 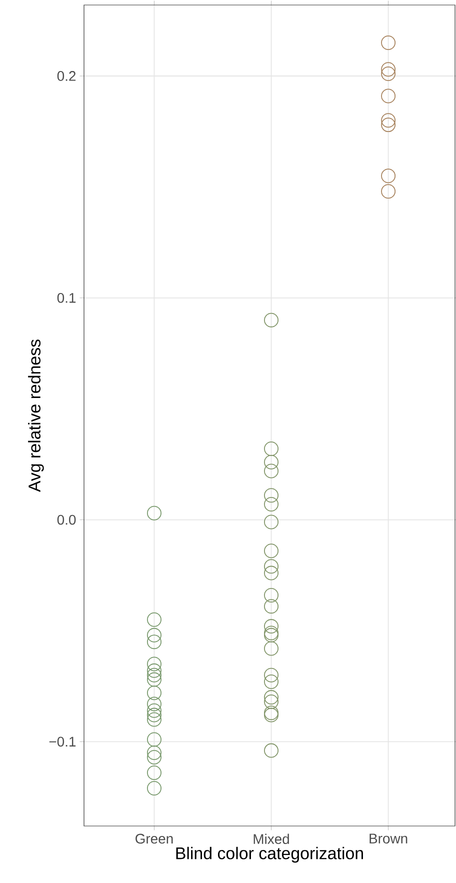 I want to click on y-tick-label: −0.1, so click(x=62, y=741).